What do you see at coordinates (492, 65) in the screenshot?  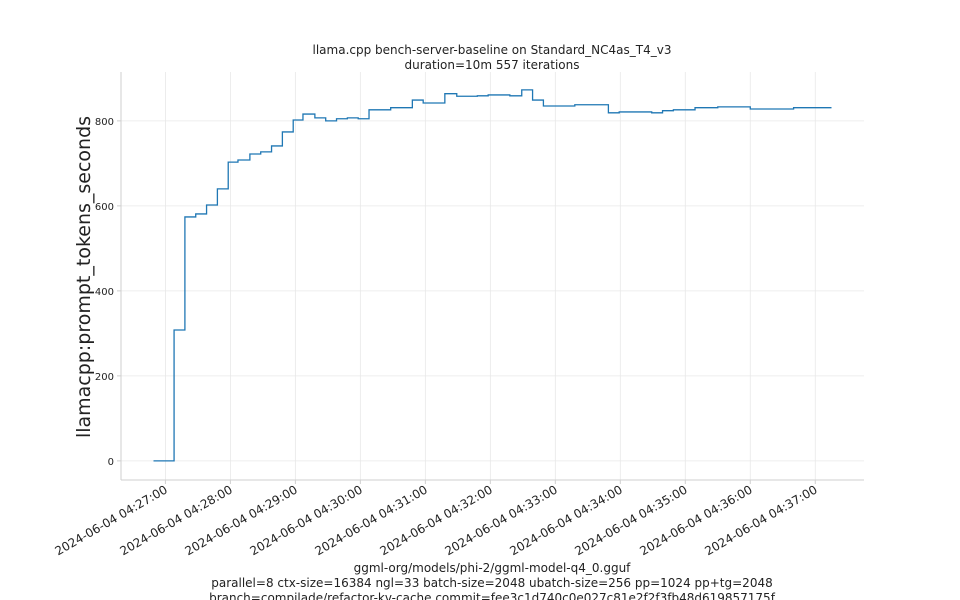 I see `chart-subtitle: duration=10m 557 iterations` at bounding box center [492, 65].